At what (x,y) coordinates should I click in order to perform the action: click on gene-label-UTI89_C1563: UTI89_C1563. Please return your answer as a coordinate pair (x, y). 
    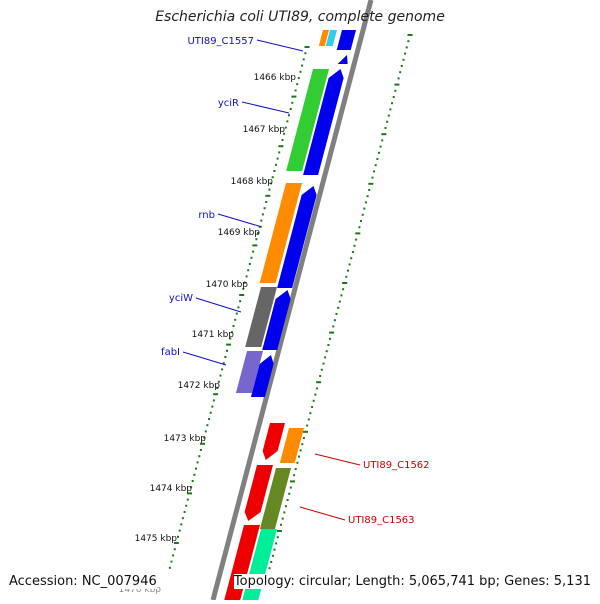
    Looking at the image, I should click on (381, 520).